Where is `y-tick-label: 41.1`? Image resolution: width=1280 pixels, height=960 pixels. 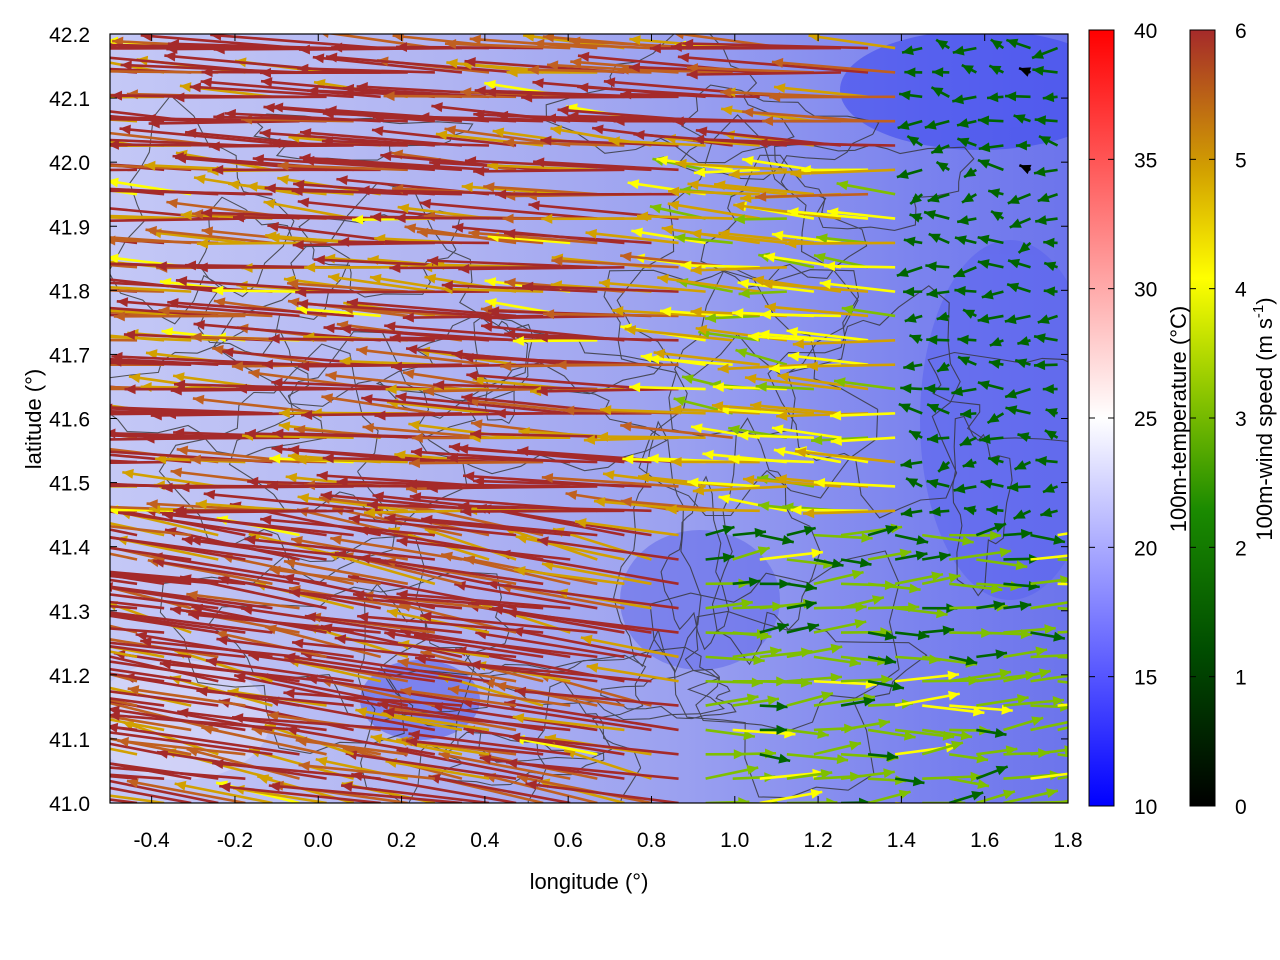 y-tick-label: 41.1 is located at coordinates (69, 740).